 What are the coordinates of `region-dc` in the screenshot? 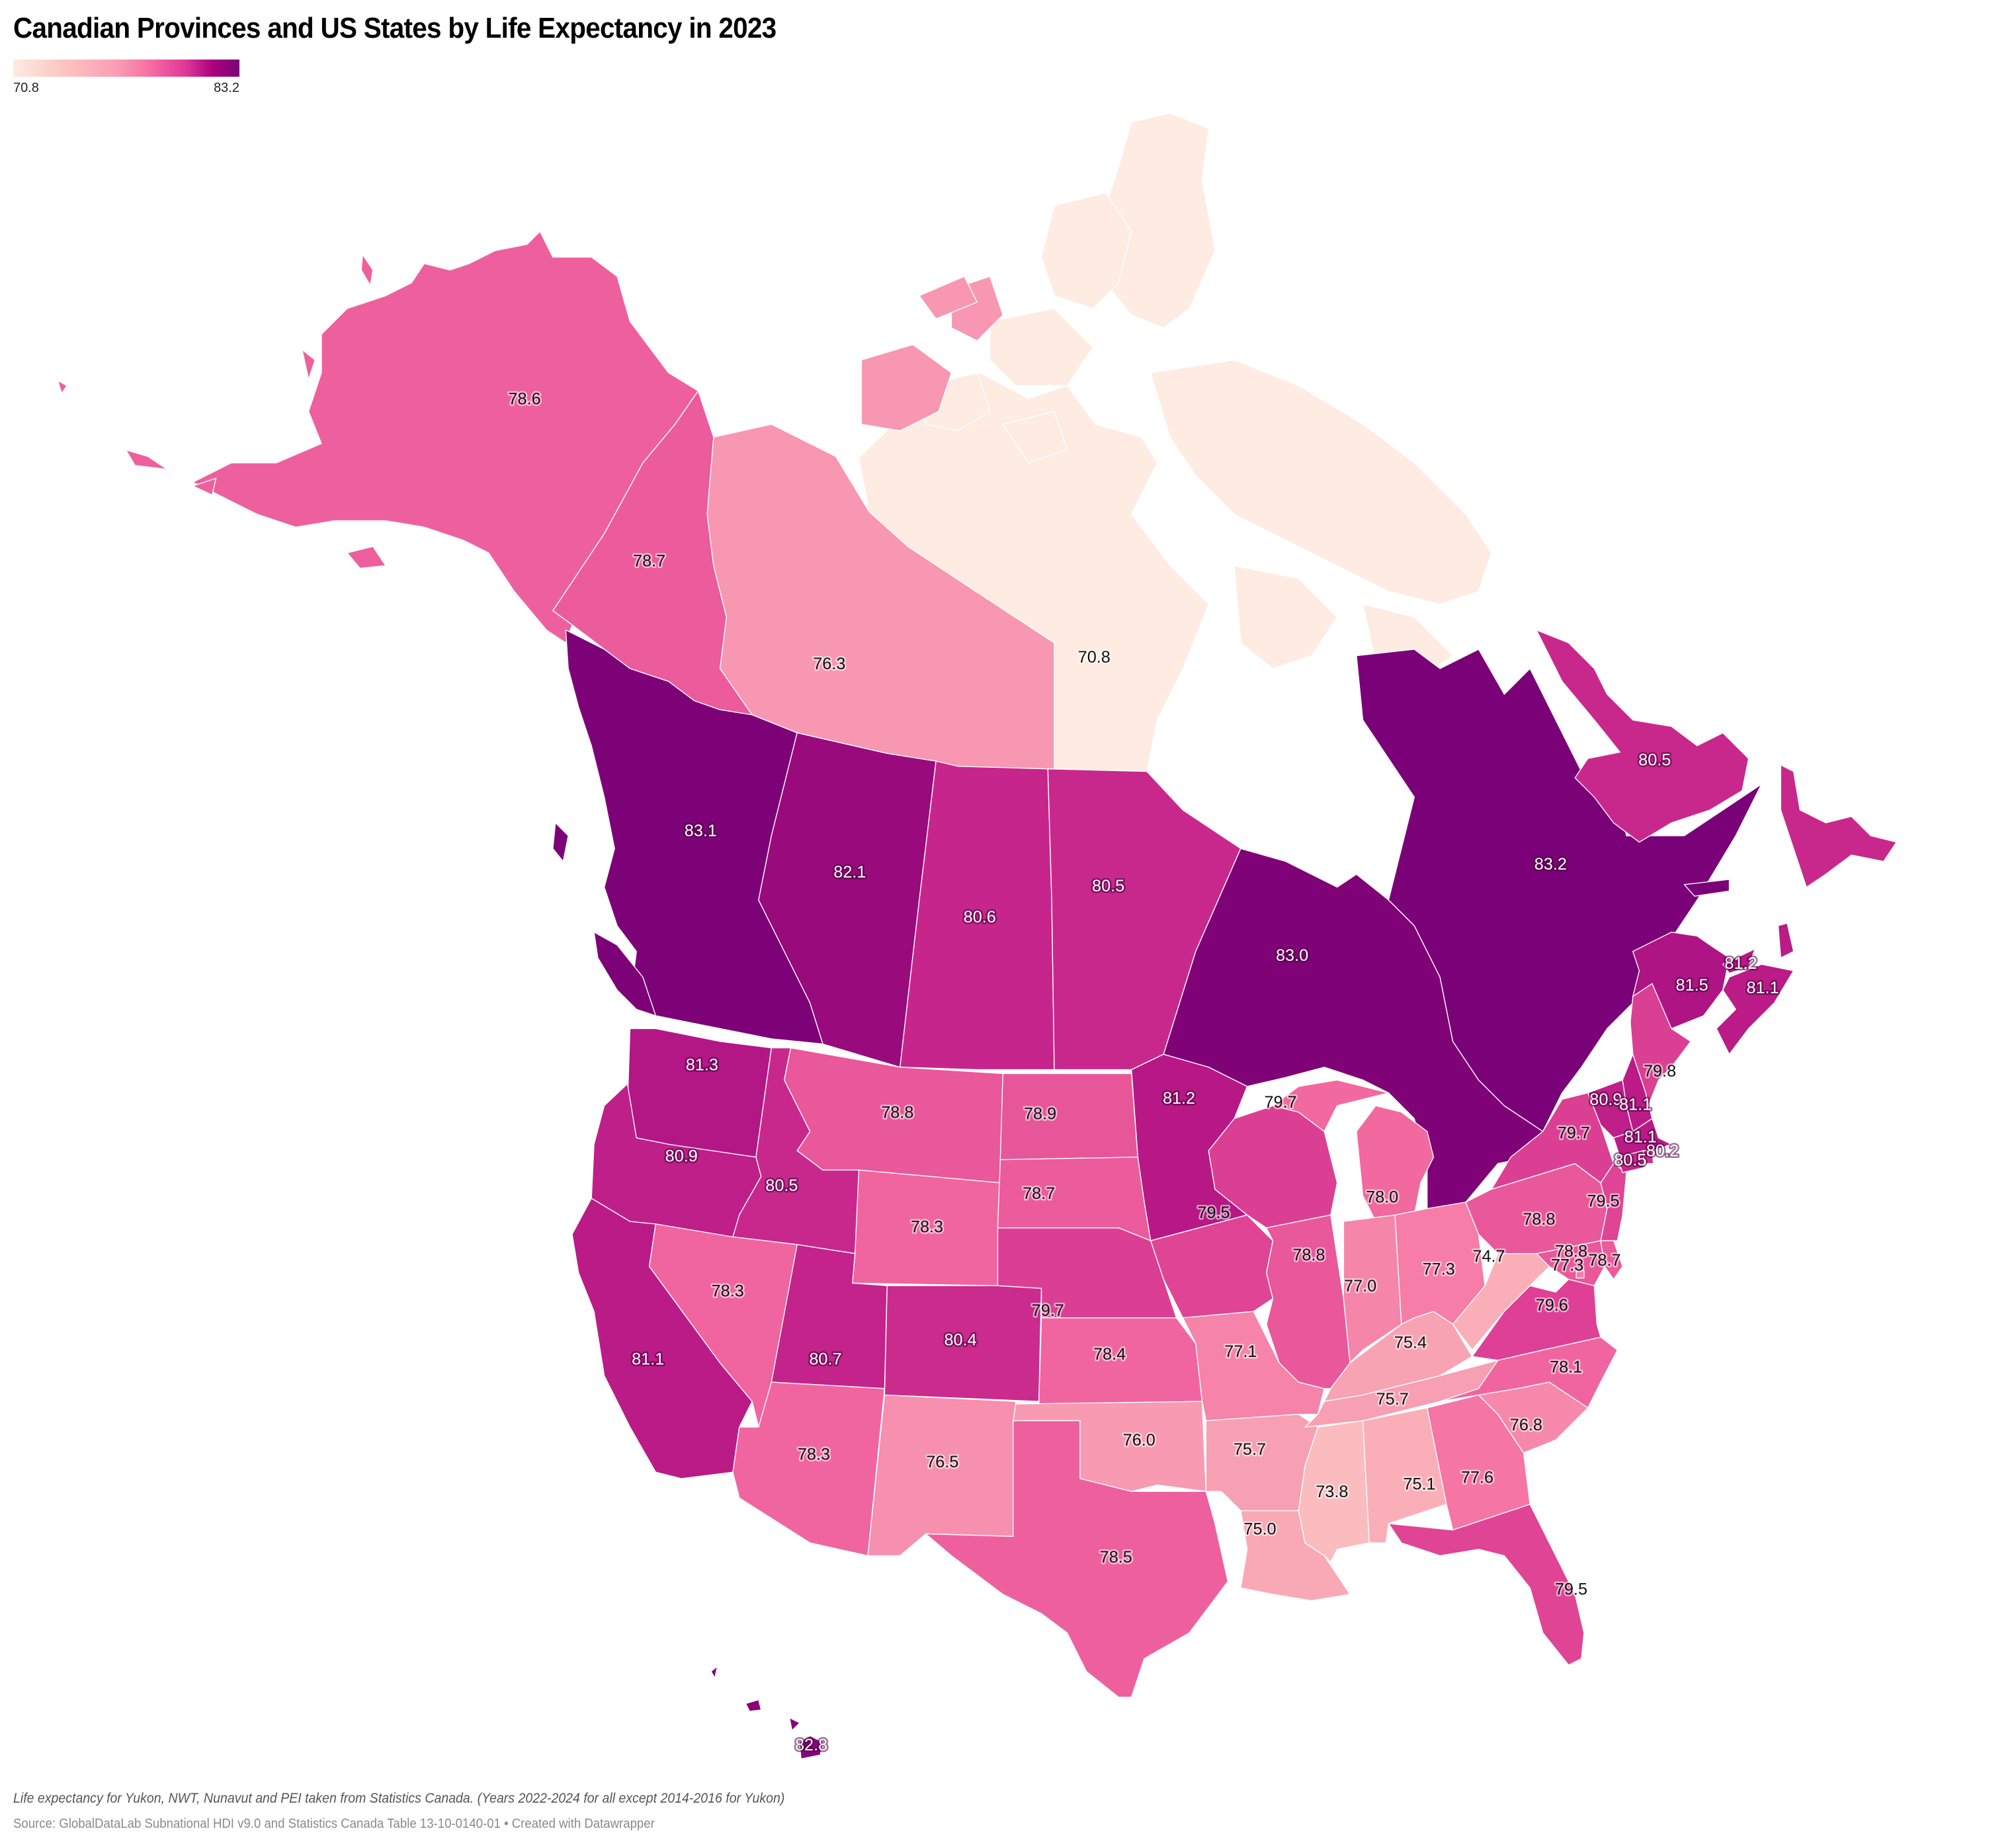 It's located at (1580, 1274).